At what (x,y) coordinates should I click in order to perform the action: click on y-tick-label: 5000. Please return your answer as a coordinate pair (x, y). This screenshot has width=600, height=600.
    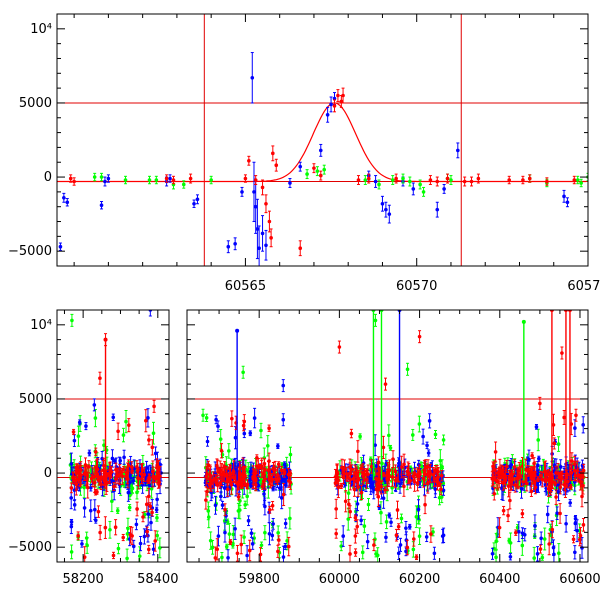
    Looking at the image, I should click on (35, 103).